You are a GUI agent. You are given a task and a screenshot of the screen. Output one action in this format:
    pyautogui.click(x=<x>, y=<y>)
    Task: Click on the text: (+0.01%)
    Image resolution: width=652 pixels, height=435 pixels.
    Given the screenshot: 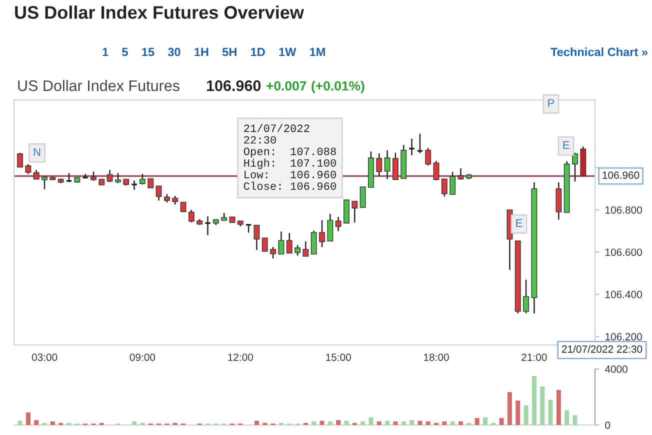 What is the action you would take?
    pyautogui.click(x=338, y=87)
    